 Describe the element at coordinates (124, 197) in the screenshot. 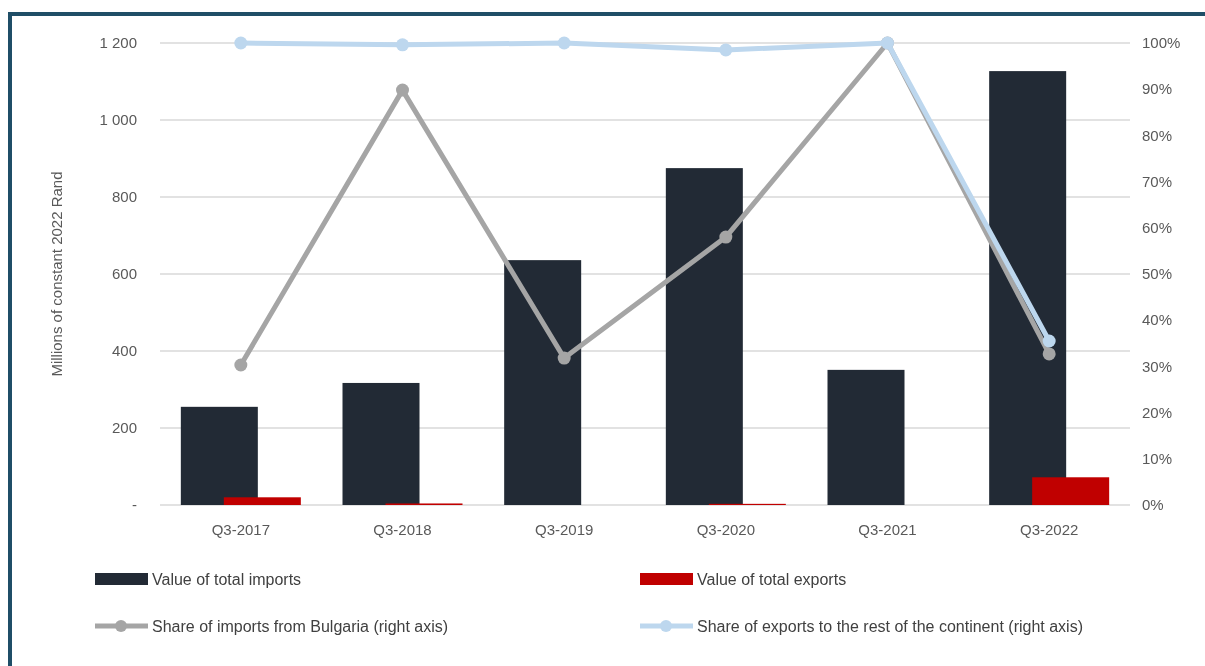

I see `y-tick-label: 800` at that location.